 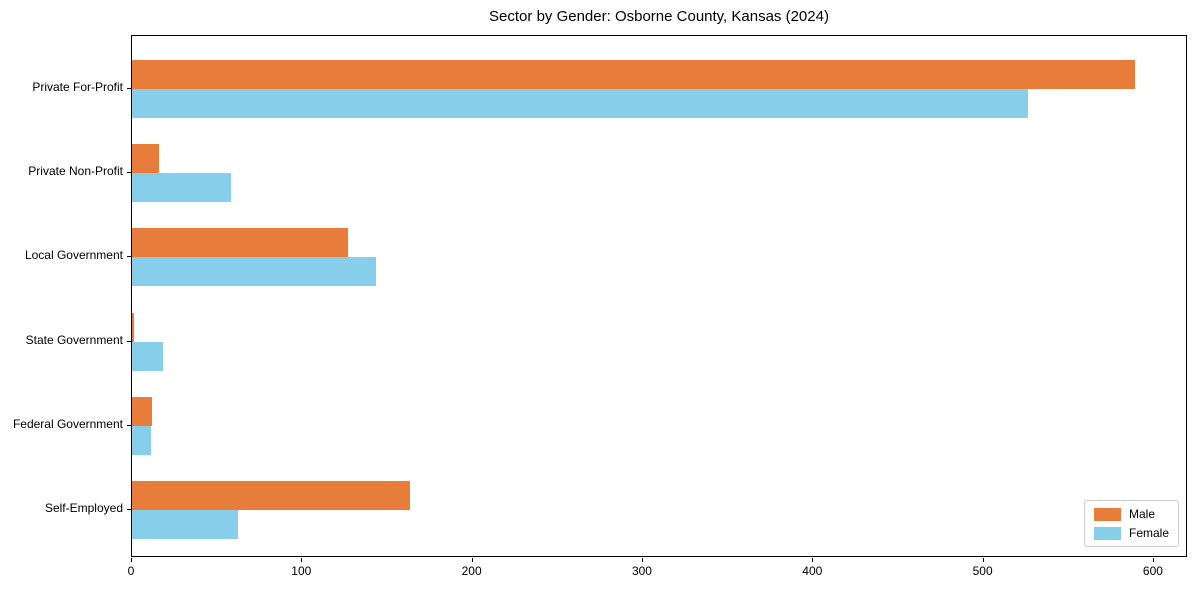 What do you see at coordinates (75, 171) in the screenshot?
I see `y-axis-category-label: Private Non-Profit` at bounding box center [75, 171].